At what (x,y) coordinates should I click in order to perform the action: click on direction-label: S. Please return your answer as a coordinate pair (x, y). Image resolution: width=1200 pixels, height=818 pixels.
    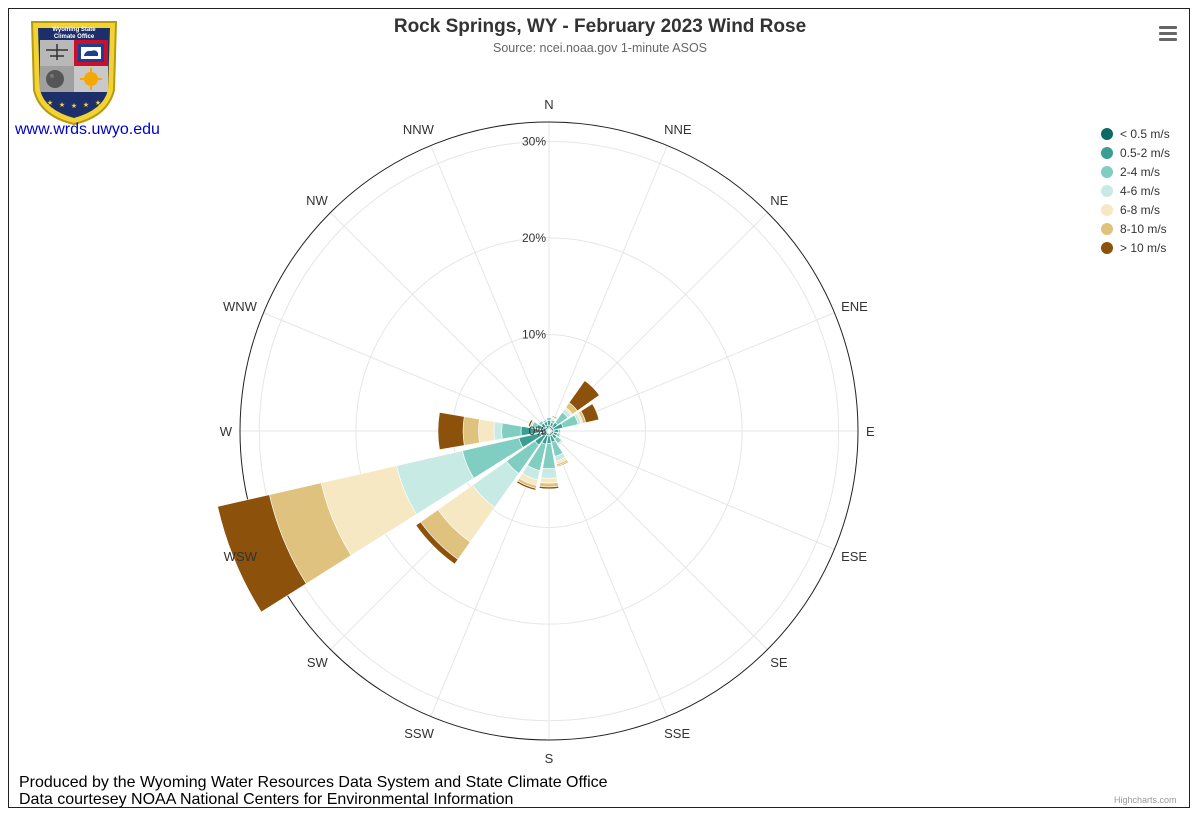
    Looking at the image, I should click on (549, 758).